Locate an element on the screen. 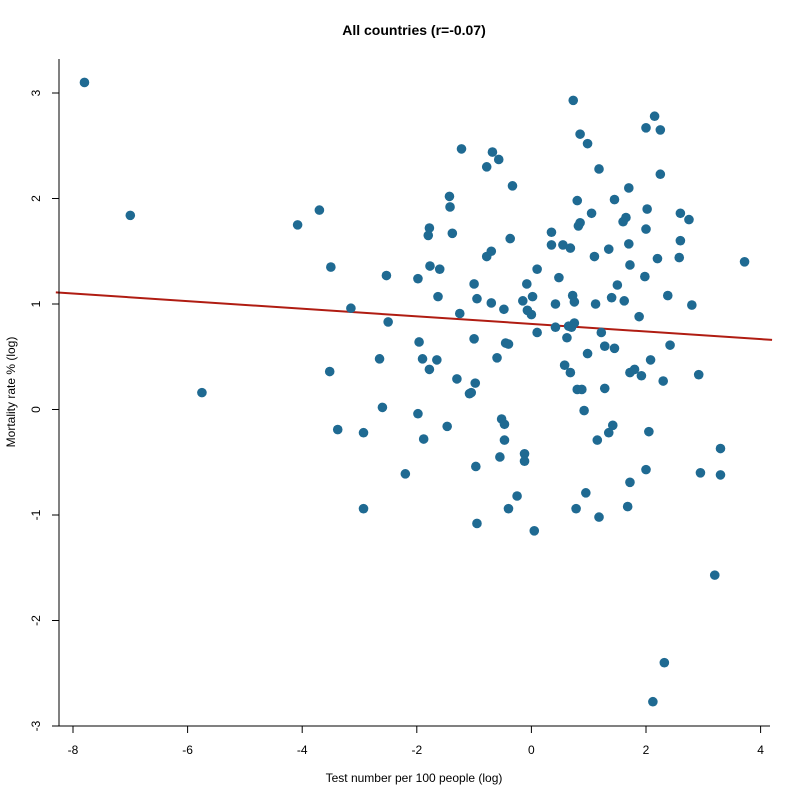  y-tick-label: 0 is located at coordinates (36, 409).